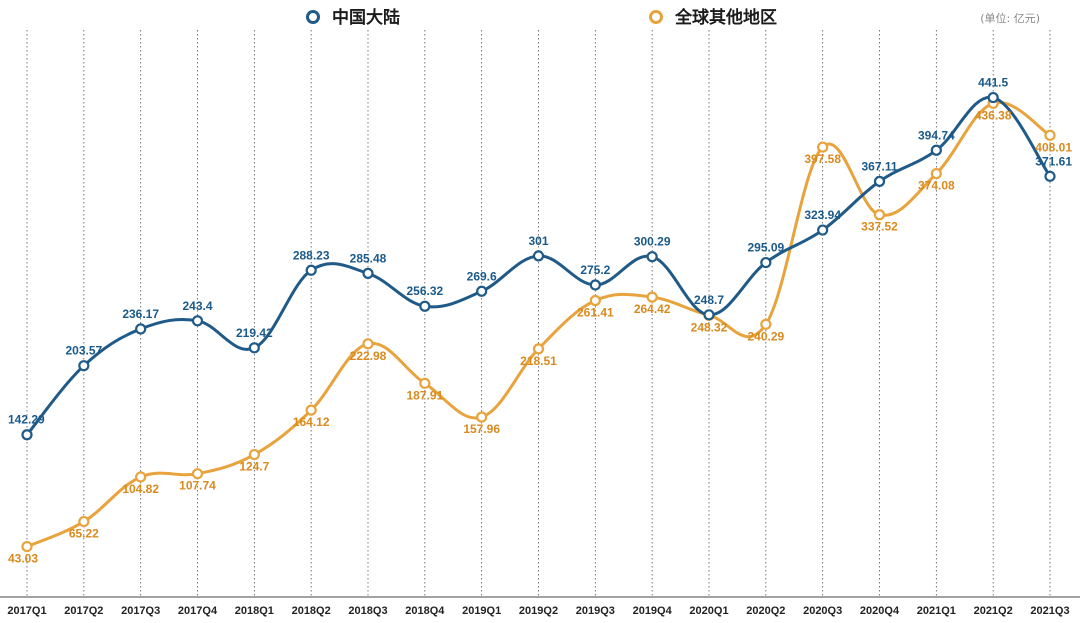 The width and height of the screenshot is (1080, 623). Describe the element at coordinates (1053, 147) in the screenshot. I see `data-label-rest-of-world: 408.01` at that location.